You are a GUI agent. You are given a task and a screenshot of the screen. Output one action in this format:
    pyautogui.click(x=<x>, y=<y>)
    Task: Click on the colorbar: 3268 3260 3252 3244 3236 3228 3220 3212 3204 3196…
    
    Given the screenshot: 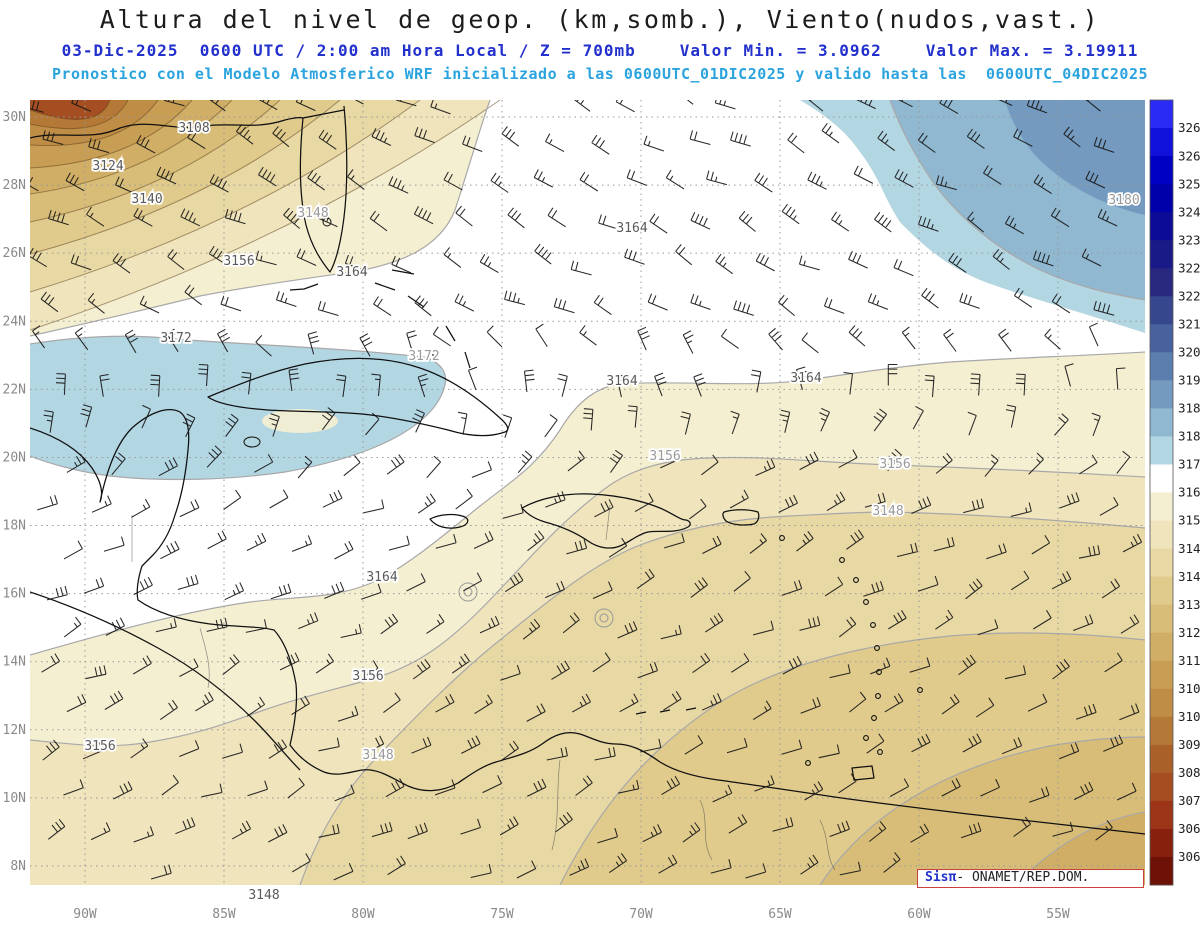 What is the action you would take?
    pyautogui.click(x=1174, y=492)
    